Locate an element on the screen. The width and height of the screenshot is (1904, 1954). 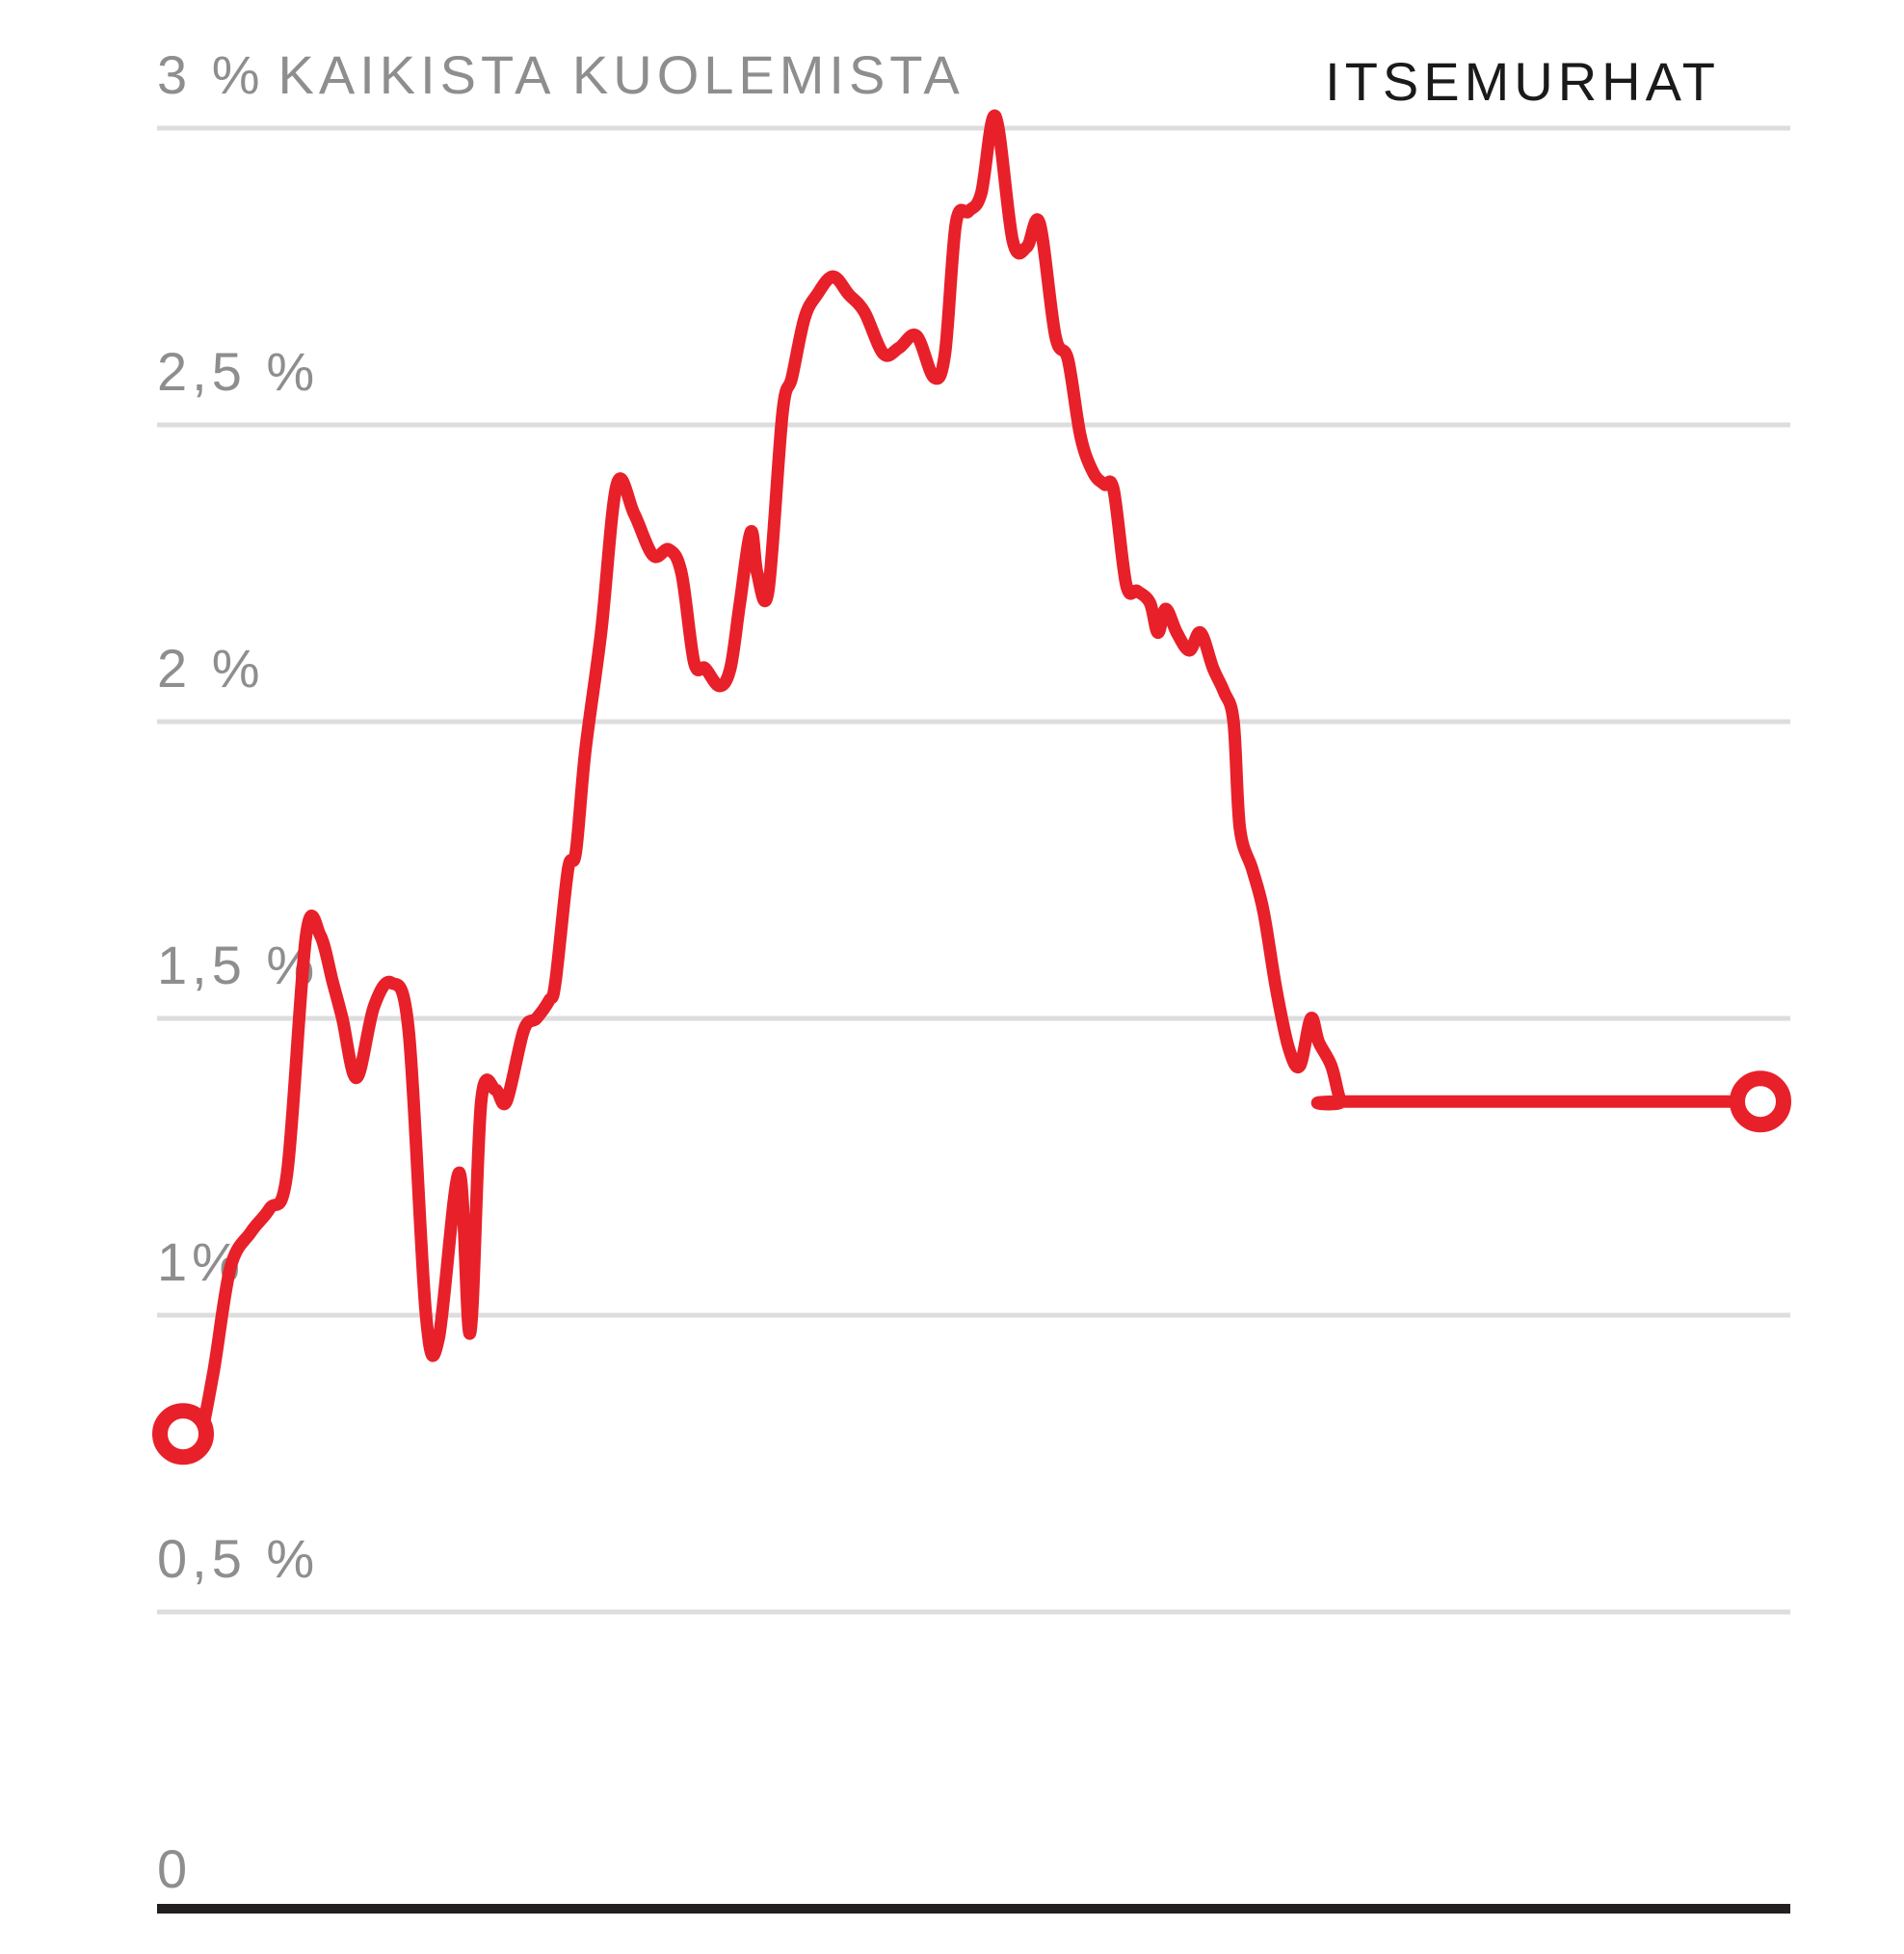
y-tick-label: 3 % is located at coordinates (211, 74).